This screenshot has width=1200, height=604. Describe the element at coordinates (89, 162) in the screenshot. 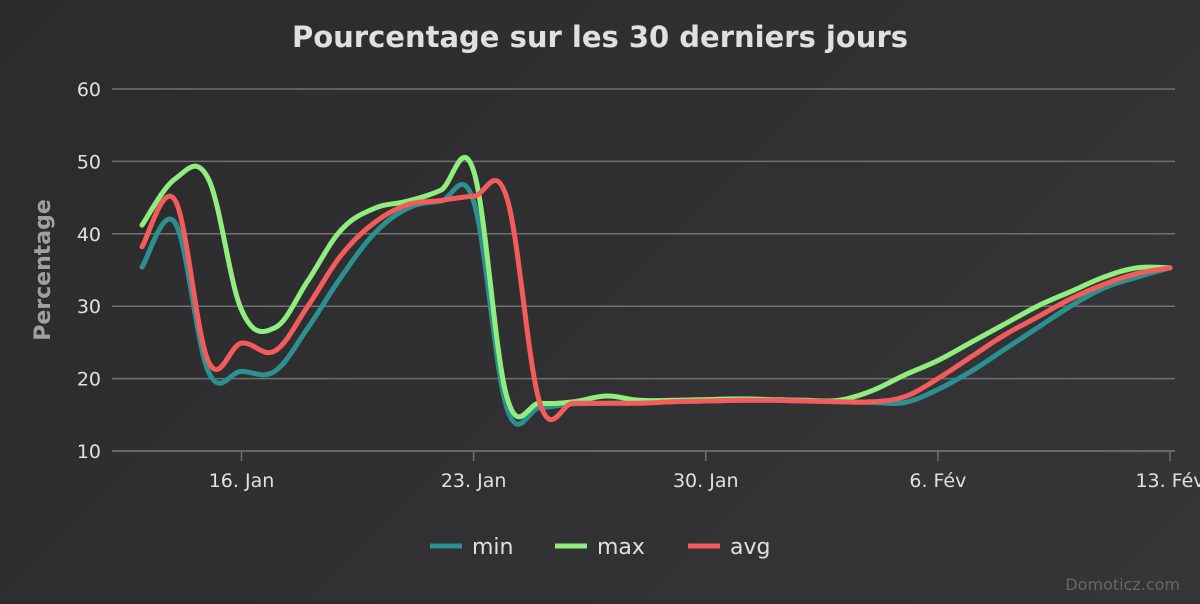

I see `y-tick-label: 50` at that location.